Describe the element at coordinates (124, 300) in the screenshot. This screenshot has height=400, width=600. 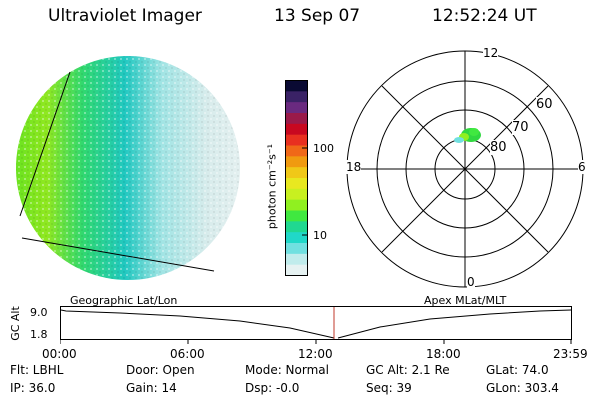
I see `timeline-left-label: Geographic Lat/Lon` at that location.